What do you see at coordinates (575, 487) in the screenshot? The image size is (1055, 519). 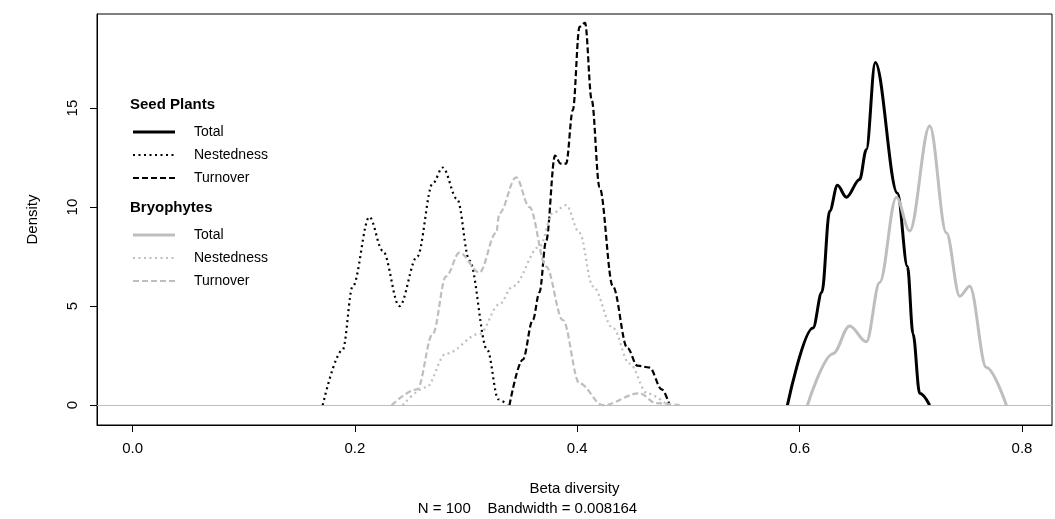 I see `x-axis-title: Beta diversity` at bounding box center [575, 487].